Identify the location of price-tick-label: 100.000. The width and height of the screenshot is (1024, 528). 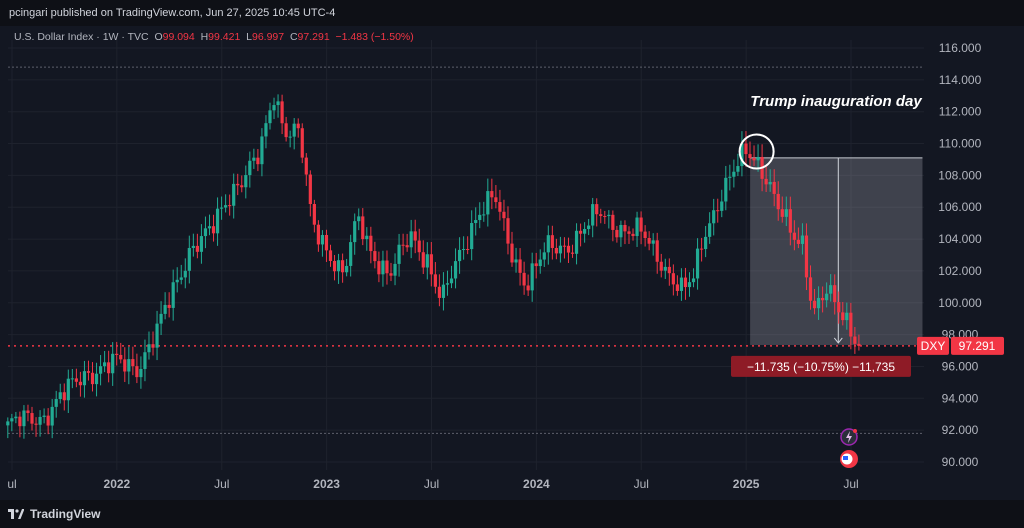
(960, 303).